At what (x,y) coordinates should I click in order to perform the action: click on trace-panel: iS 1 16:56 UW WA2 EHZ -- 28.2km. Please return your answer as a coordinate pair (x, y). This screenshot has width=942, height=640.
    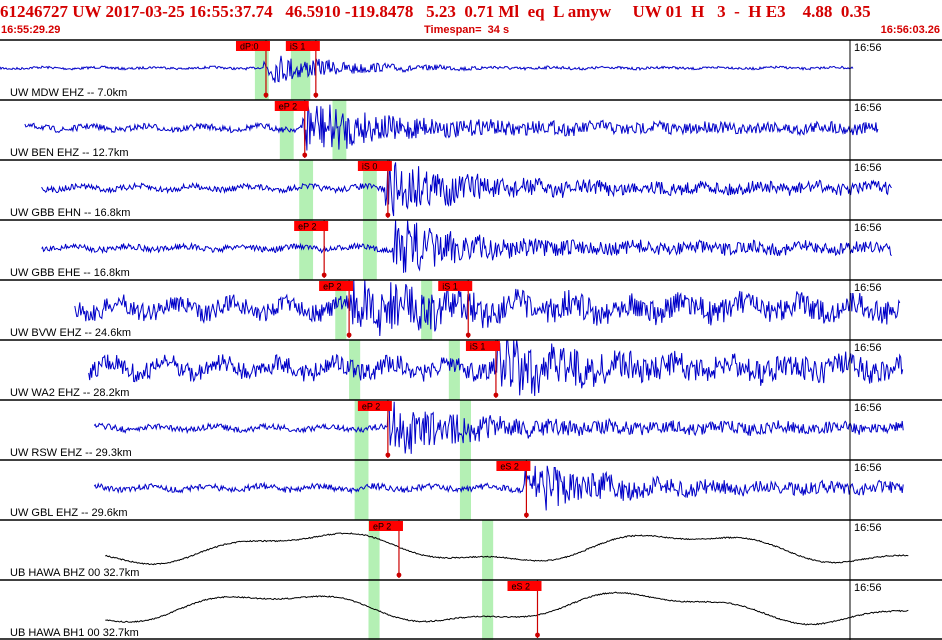
    Looking at the image, I should click on (471, 369).